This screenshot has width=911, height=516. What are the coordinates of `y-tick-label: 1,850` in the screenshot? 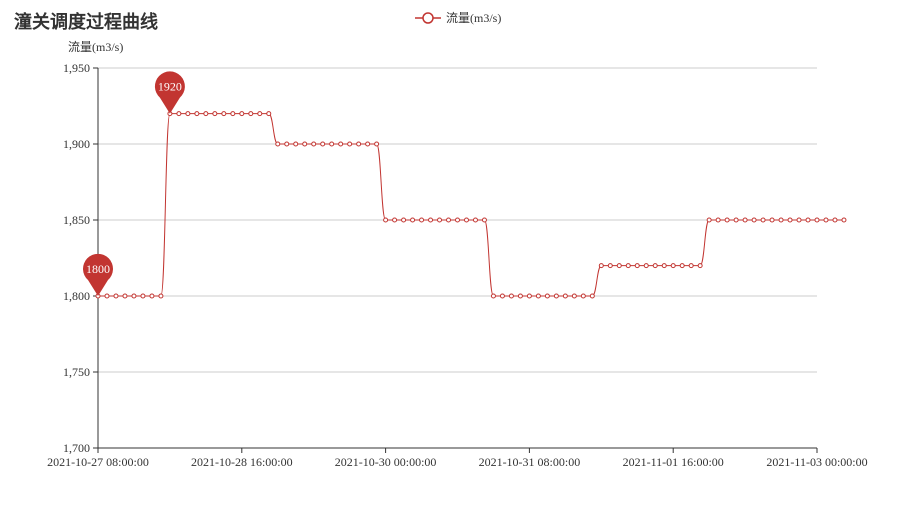 It's located at (76, 220).